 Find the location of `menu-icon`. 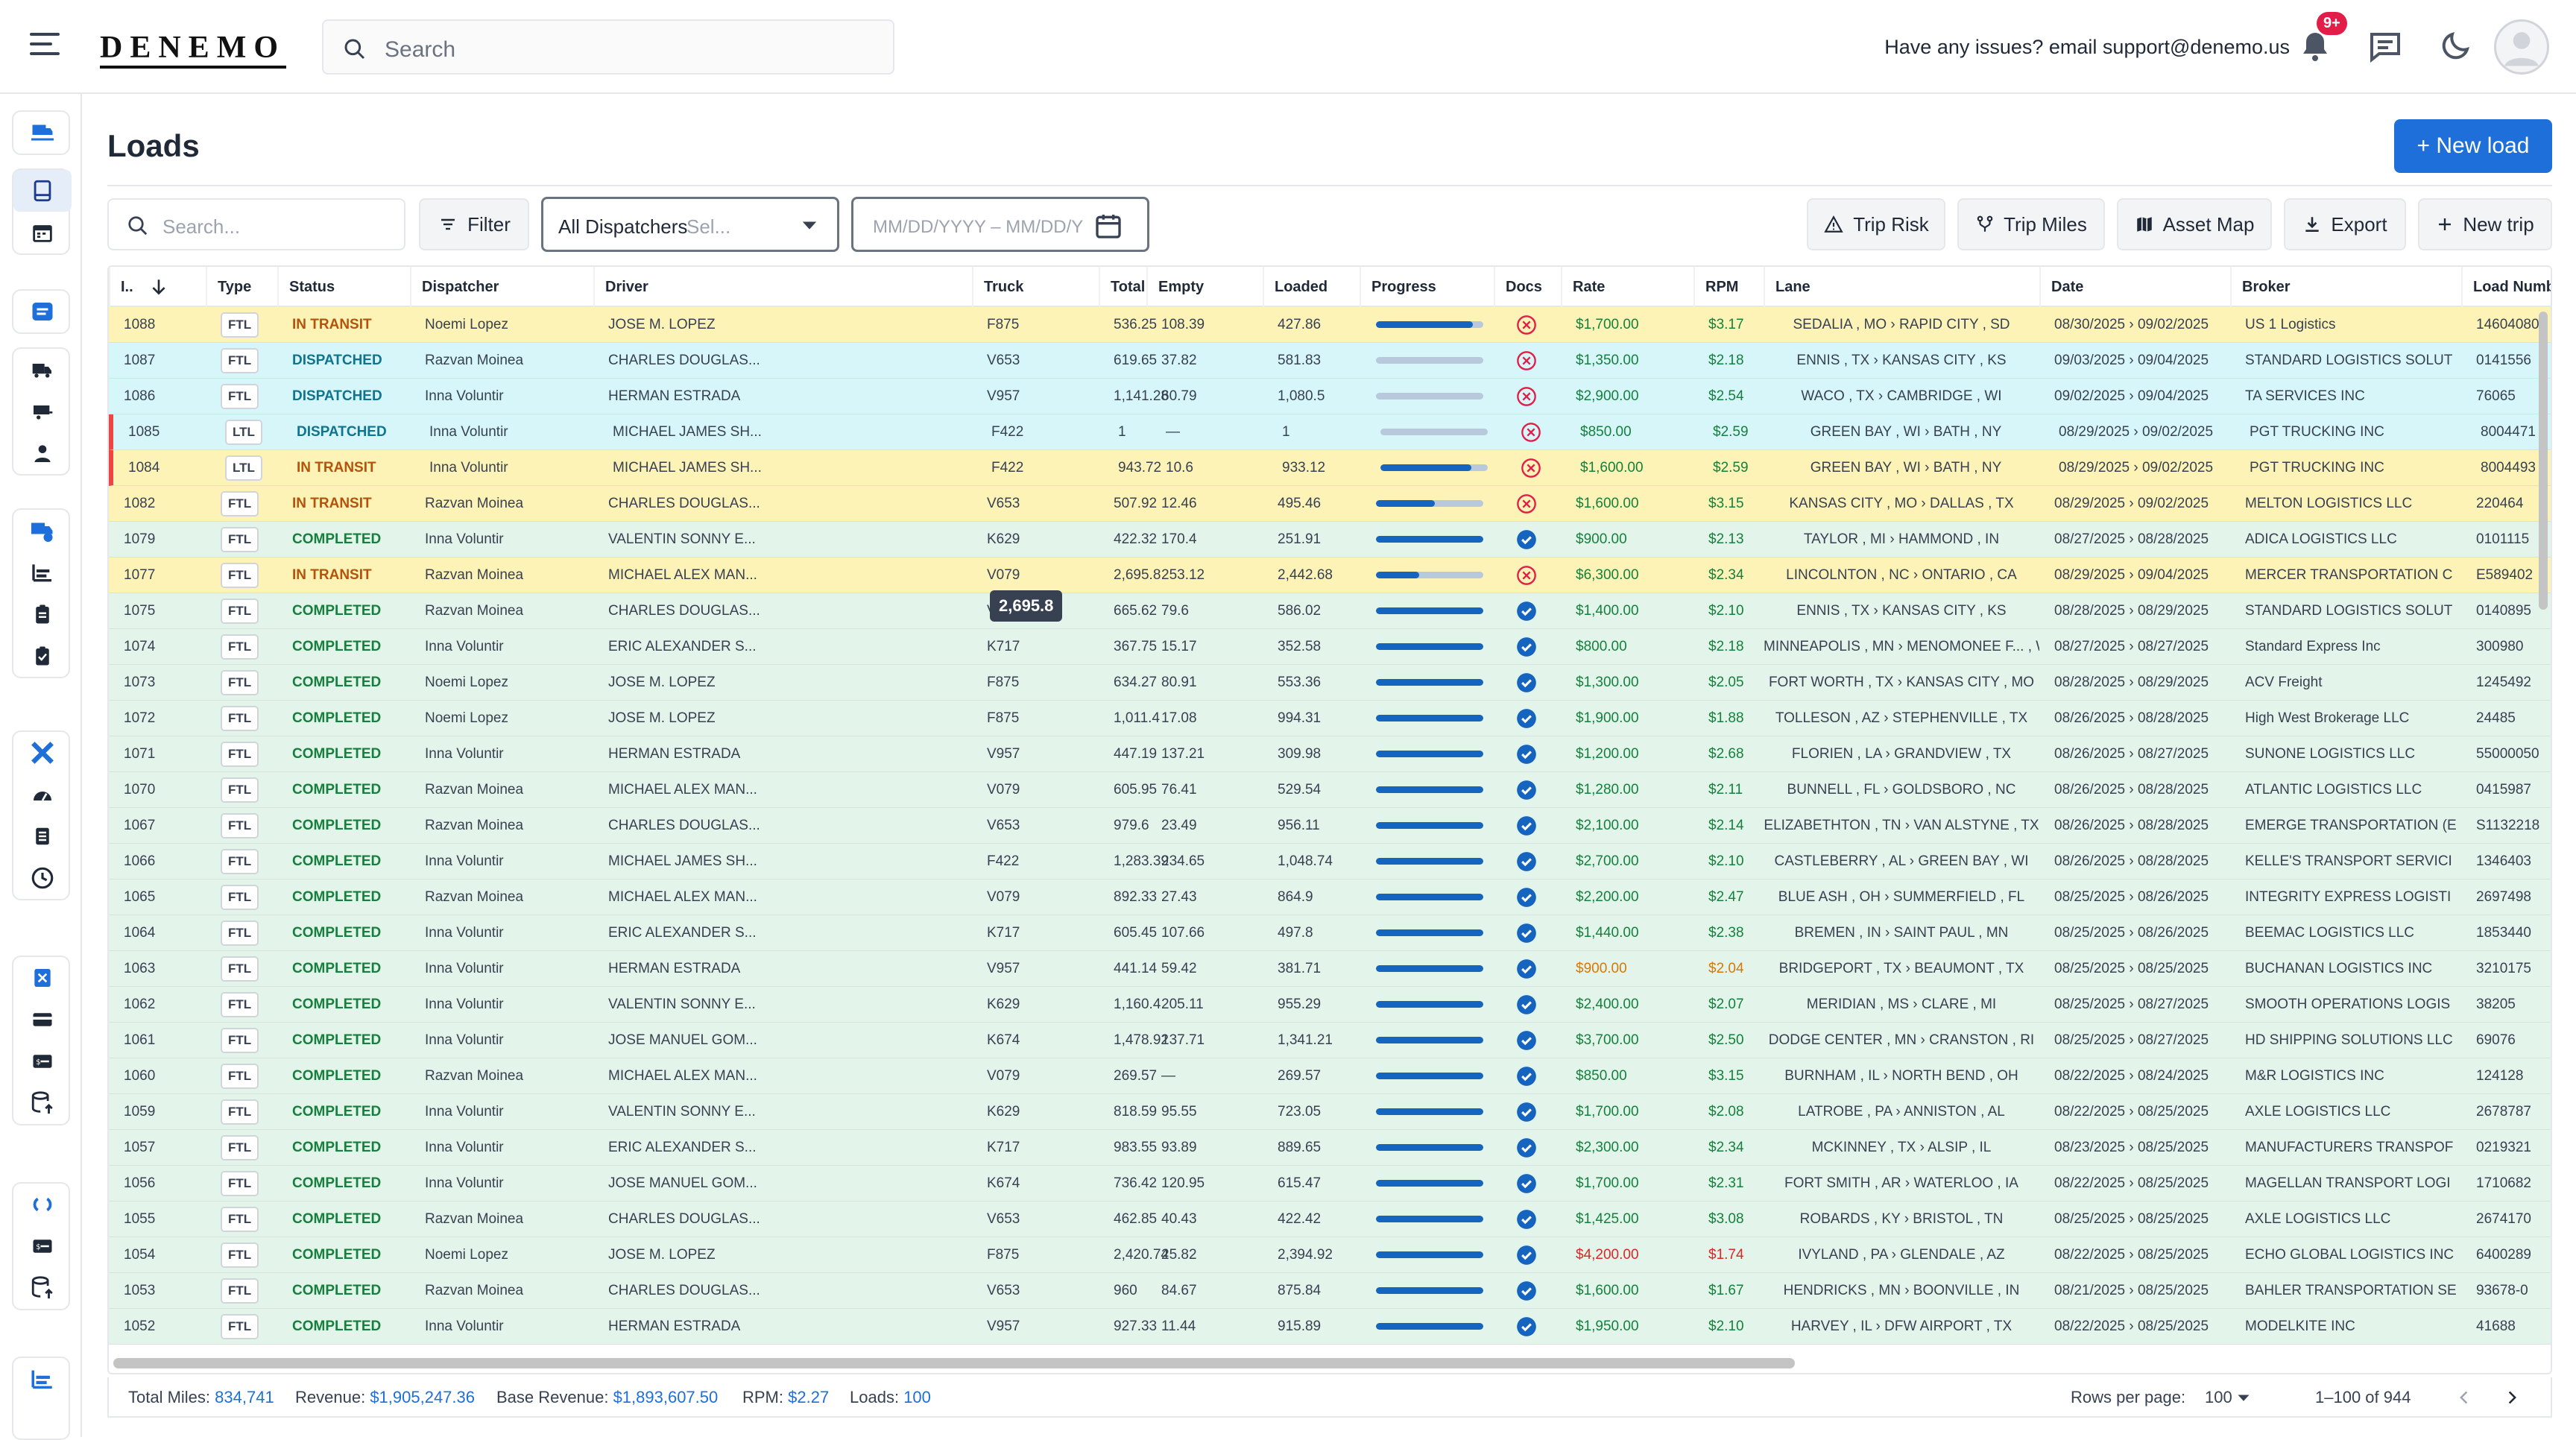

menu-icon is located at coordinates (45, 45).